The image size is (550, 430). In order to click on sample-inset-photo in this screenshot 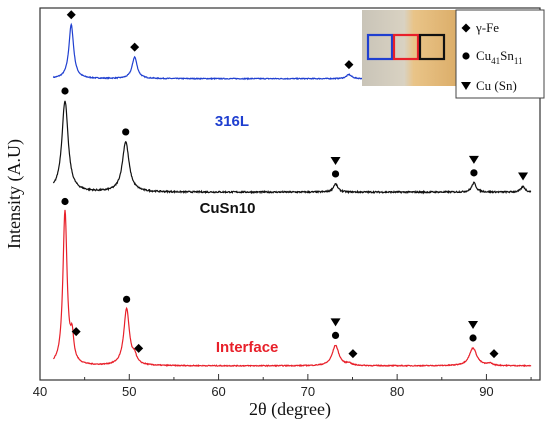, I will do `click(409, 48)`.